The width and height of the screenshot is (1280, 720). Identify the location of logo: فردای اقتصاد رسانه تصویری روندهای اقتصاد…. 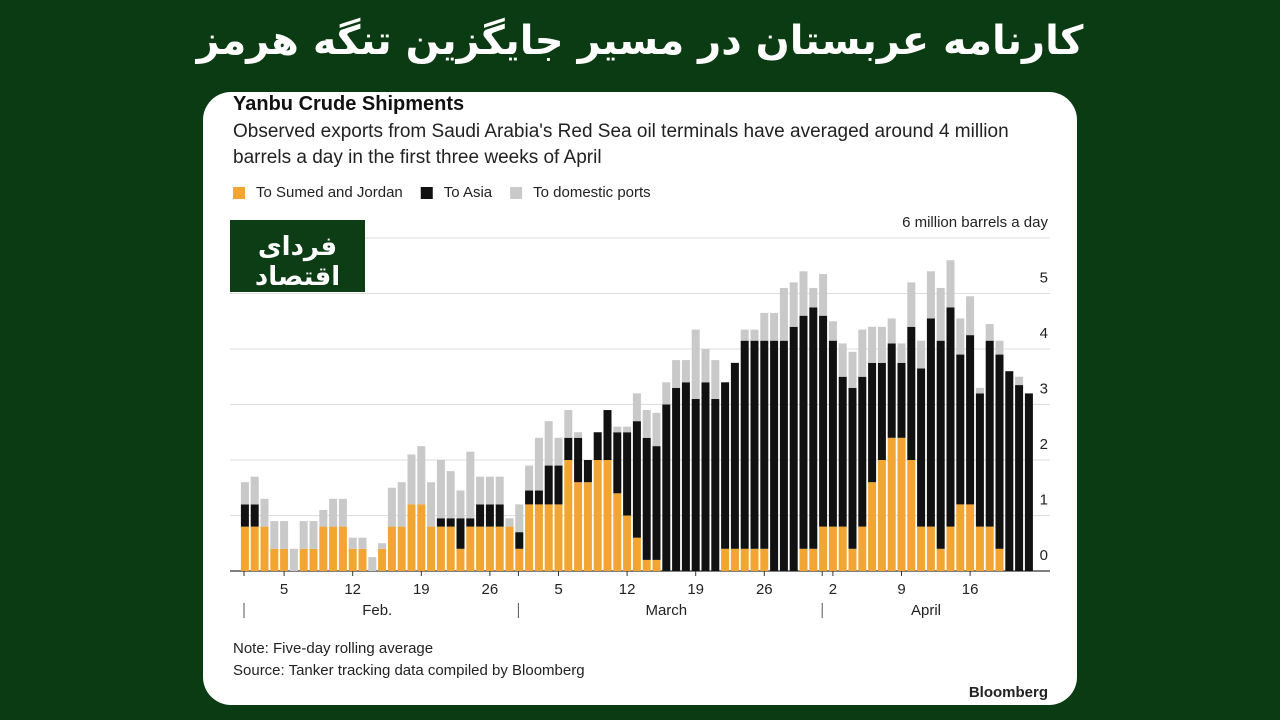
(297, 262).